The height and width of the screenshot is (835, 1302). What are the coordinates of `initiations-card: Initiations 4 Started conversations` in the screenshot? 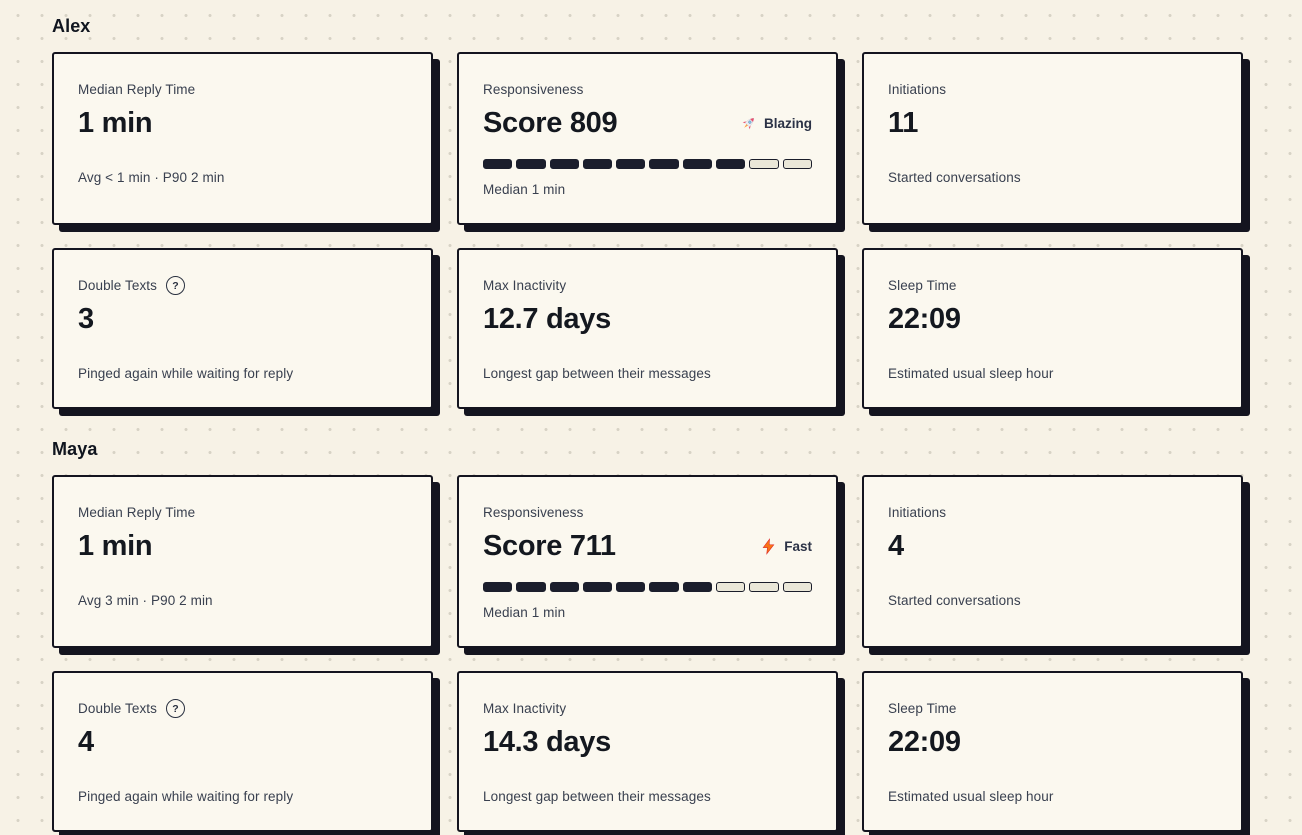 It's located at (1052, 561).